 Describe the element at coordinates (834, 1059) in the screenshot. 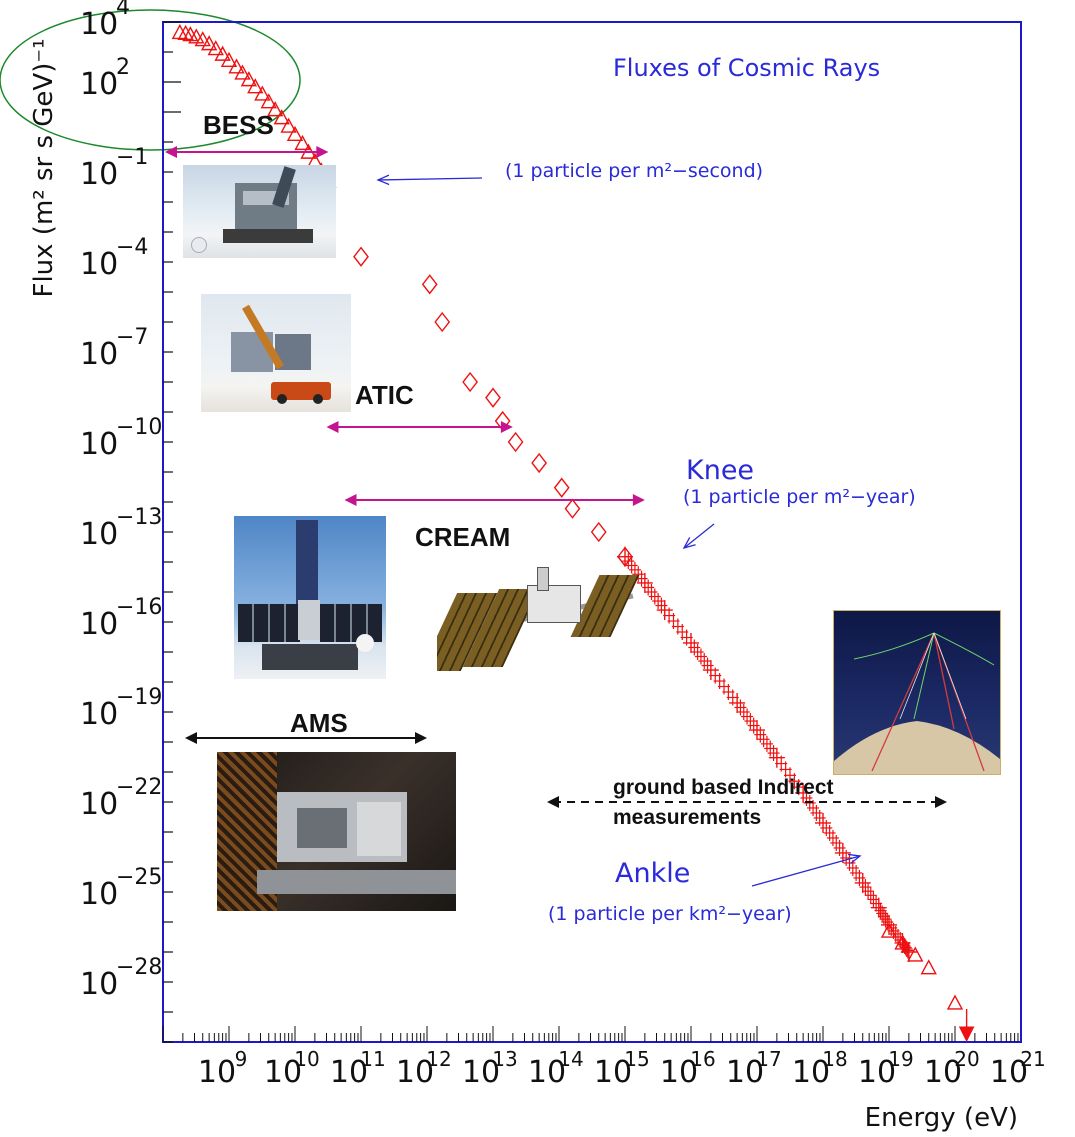

I see `x-tick-label-exponent: 18` at that location.